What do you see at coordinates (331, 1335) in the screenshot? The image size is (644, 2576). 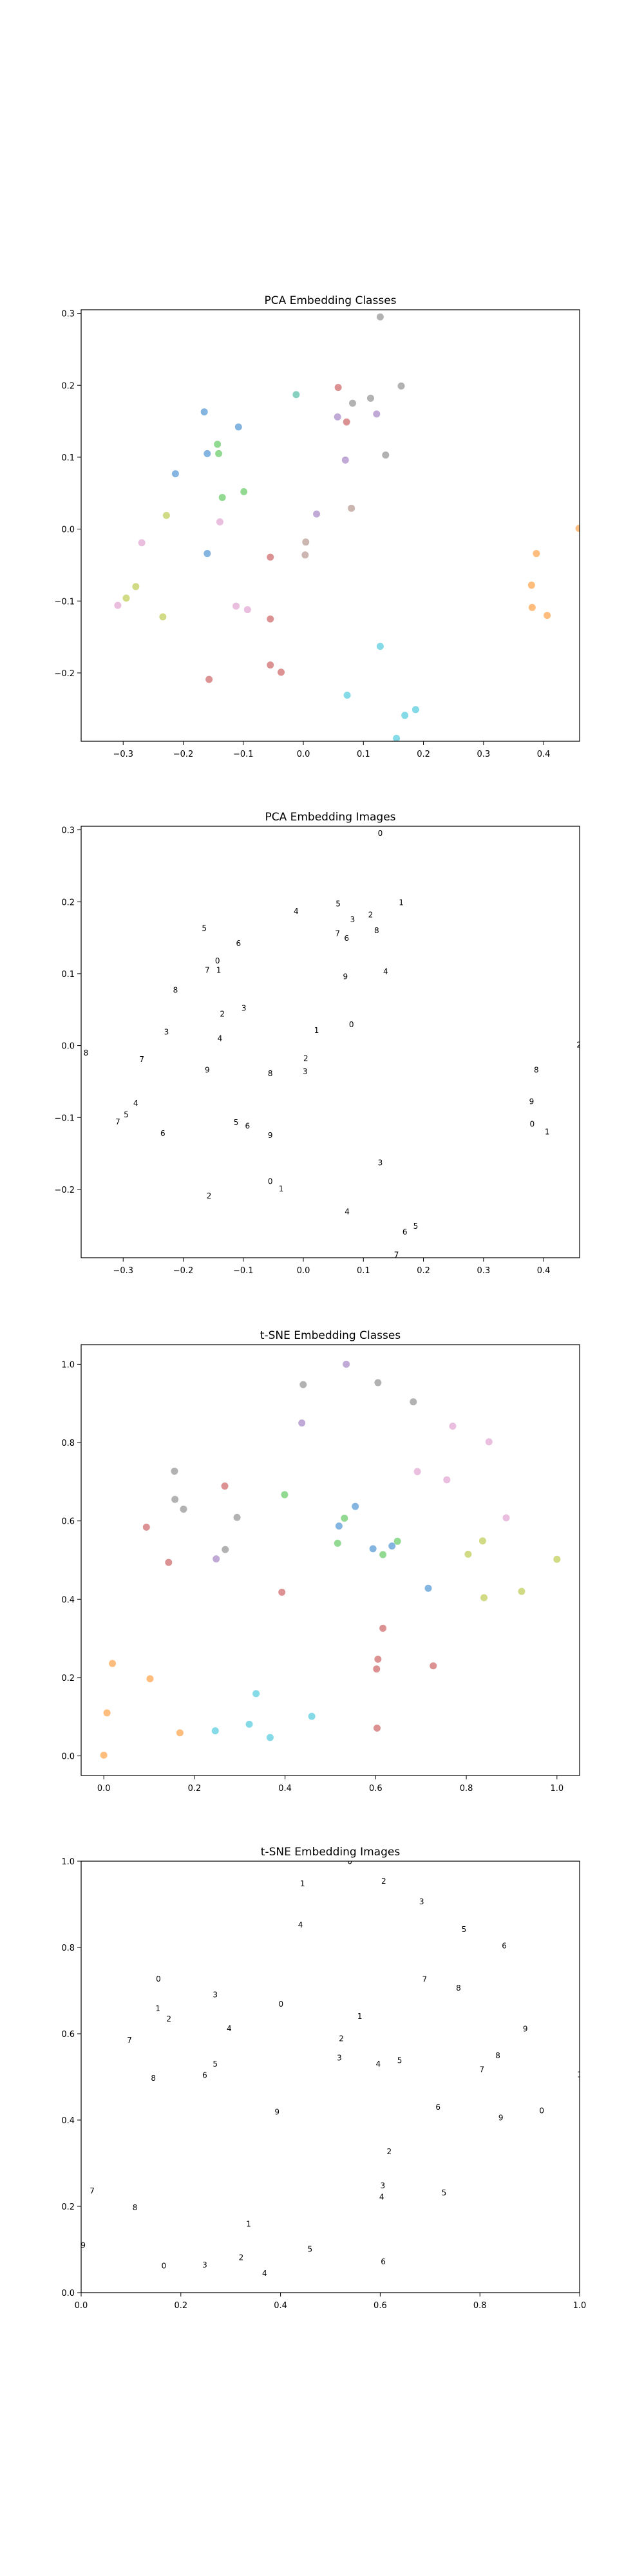 I see `chart-title: t-SNE Embedding Classes` at bounding box center [331, 1335].